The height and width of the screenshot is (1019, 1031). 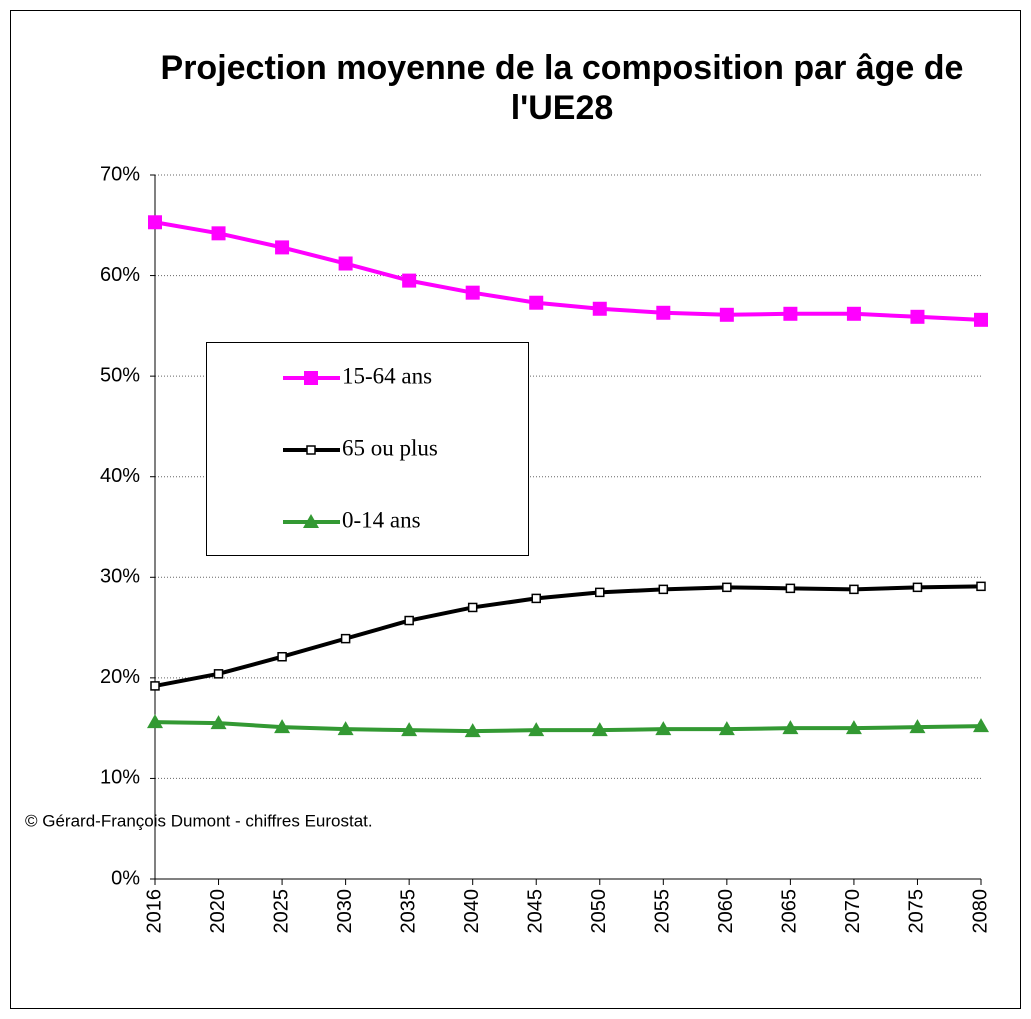 I want to click on y-tick-label: 20%, so click(x=120, y=677).